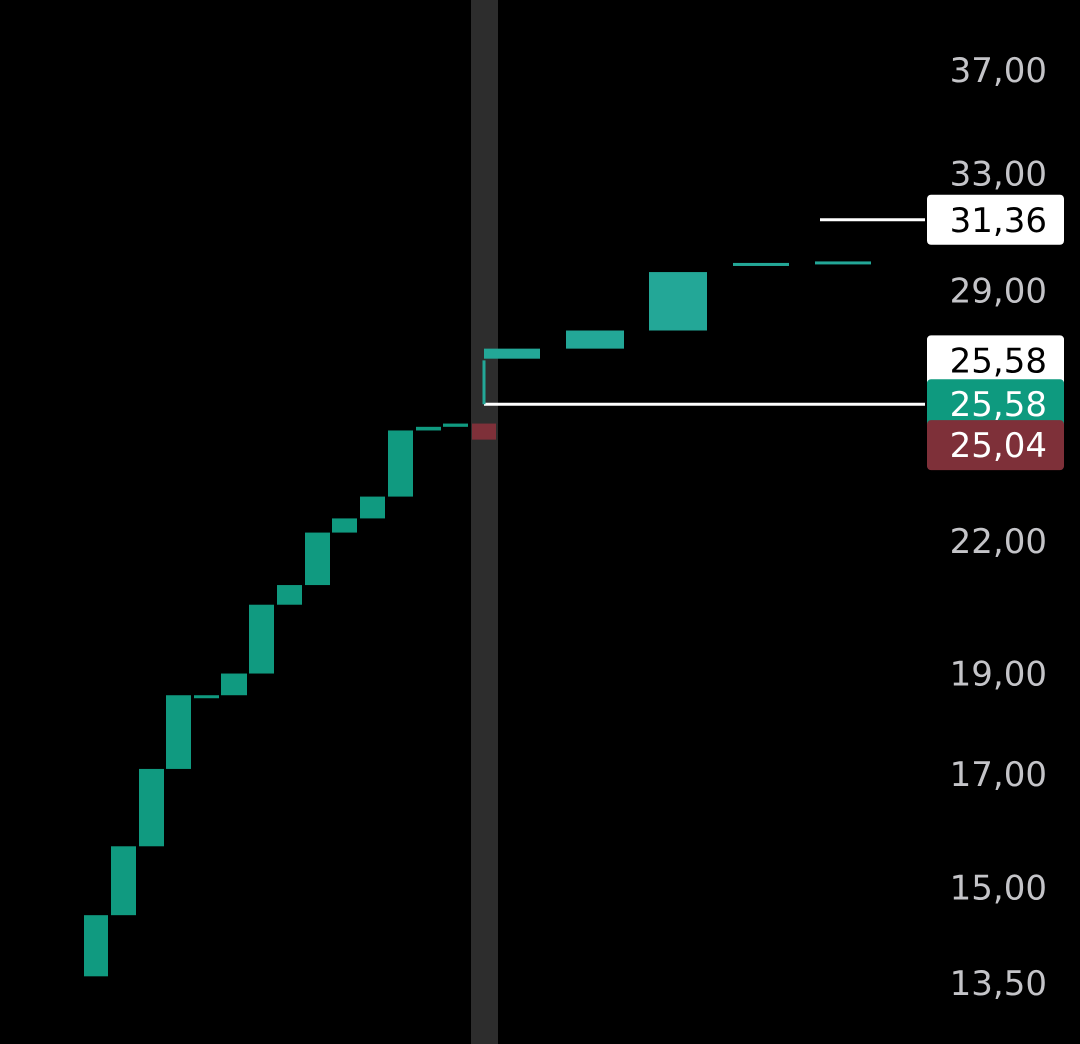  Describe the element at coordinates (998, 71) in the screenshot. I see `y-tick-label: 37,00` at that location.